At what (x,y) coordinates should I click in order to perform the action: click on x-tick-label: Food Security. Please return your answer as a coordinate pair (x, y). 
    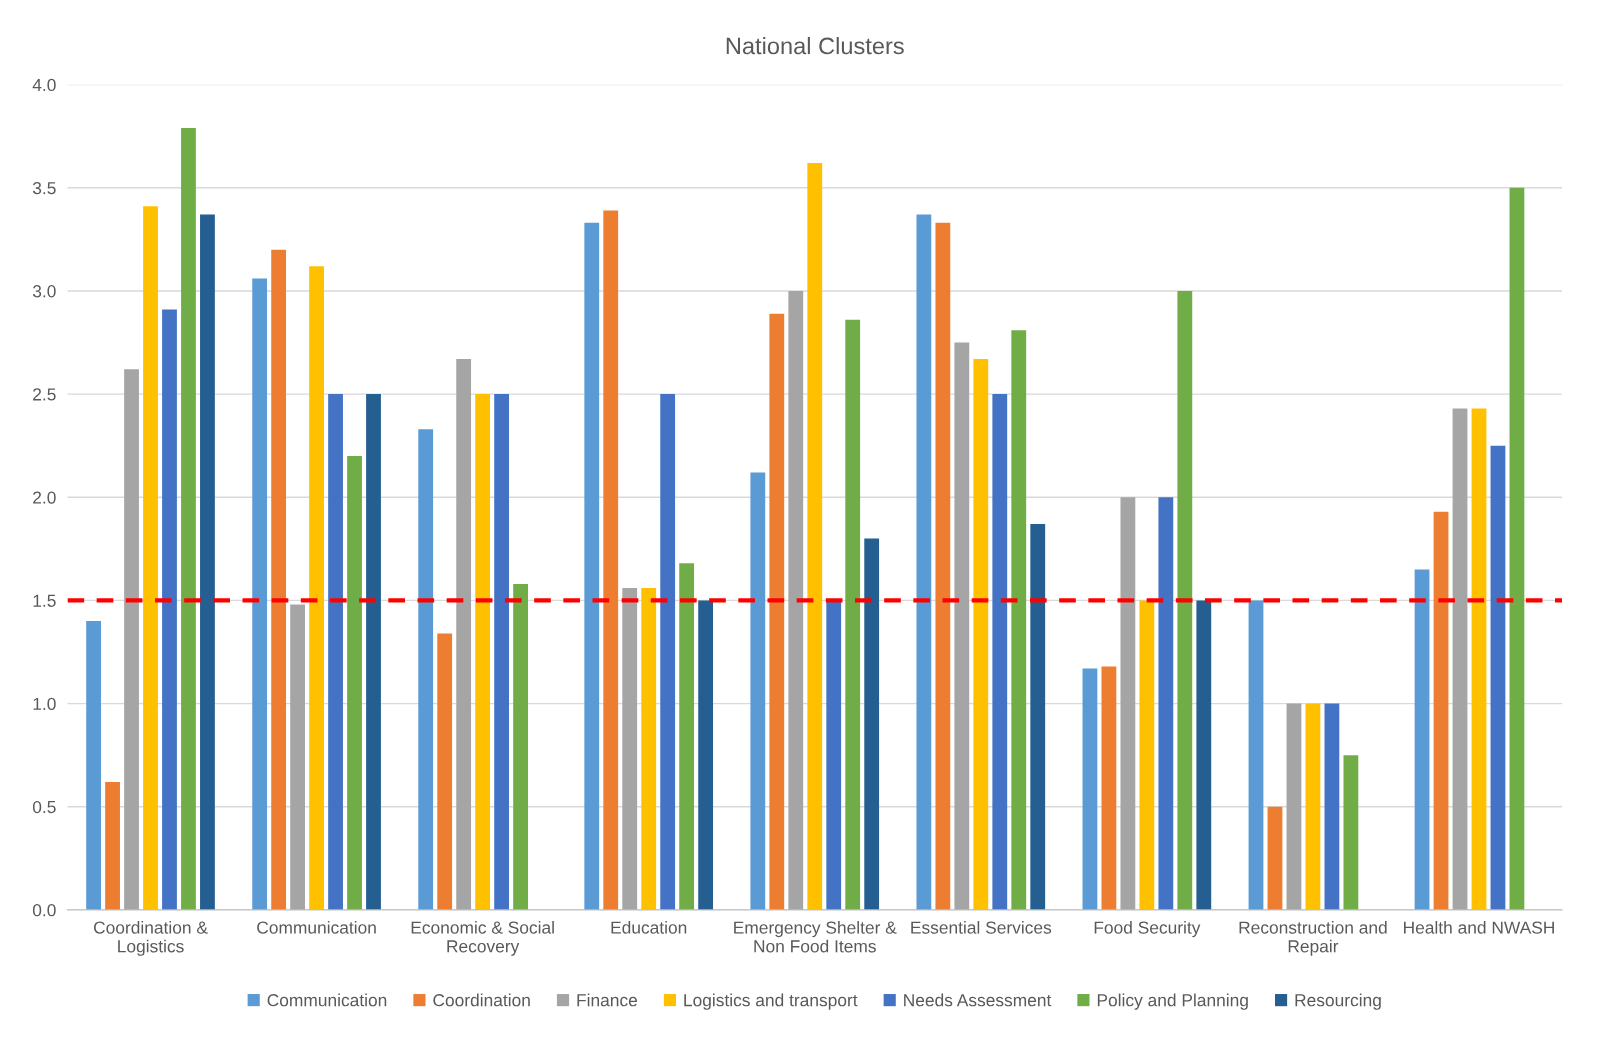
    Looking at the image, I should click on (1147, 929).